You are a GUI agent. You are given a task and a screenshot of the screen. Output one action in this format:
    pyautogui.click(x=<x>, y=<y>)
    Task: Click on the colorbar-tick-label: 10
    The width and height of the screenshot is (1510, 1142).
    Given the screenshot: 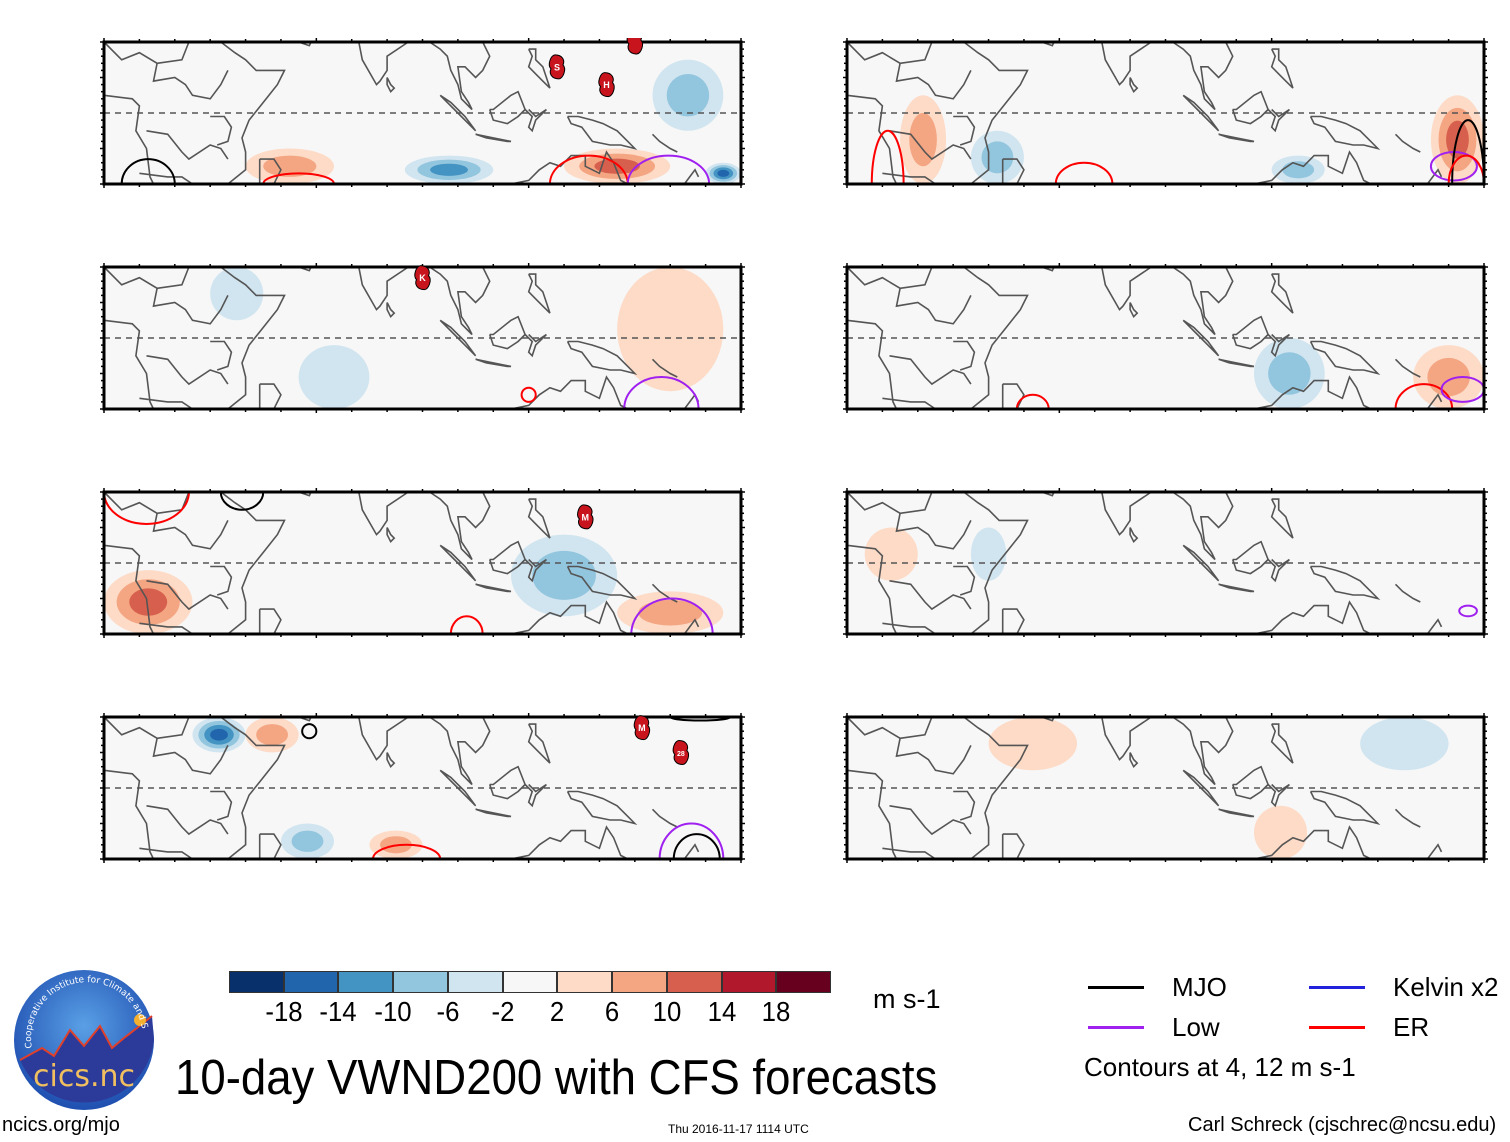 What is the action you would take?
    pyautogui.click(x=667, y=1011)
    